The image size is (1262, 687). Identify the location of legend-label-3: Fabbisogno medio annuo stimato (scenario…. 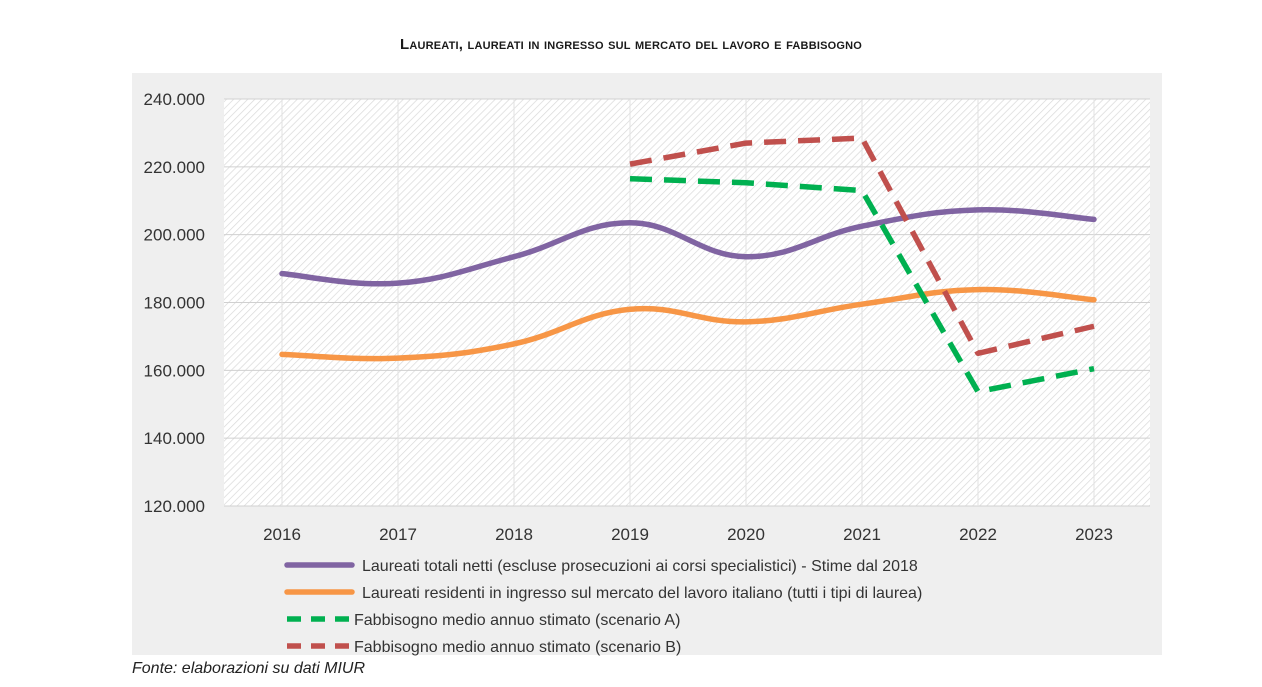
(517, 620).